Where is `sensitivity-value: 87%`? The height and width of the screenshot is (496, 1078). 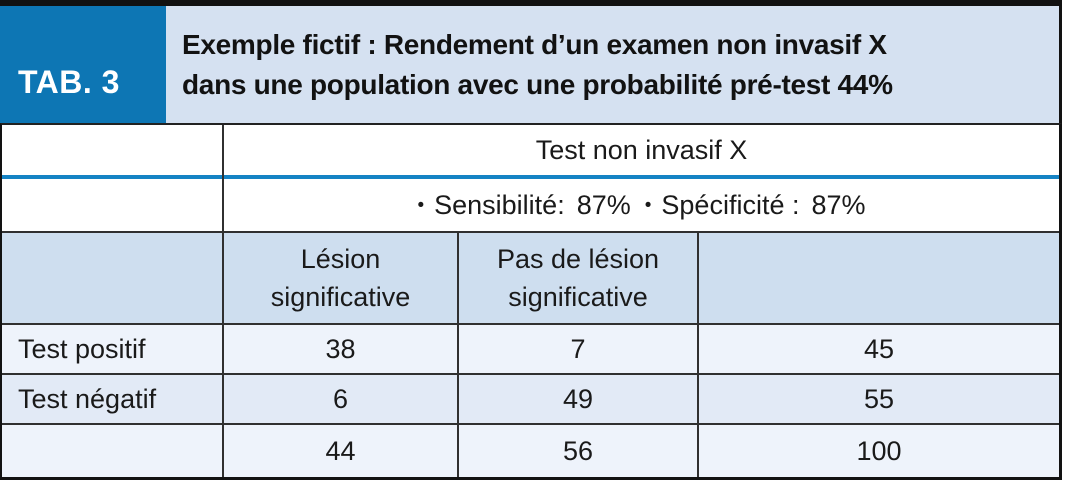
sensitivity-value: 87% is located at coordinates (603, 204).